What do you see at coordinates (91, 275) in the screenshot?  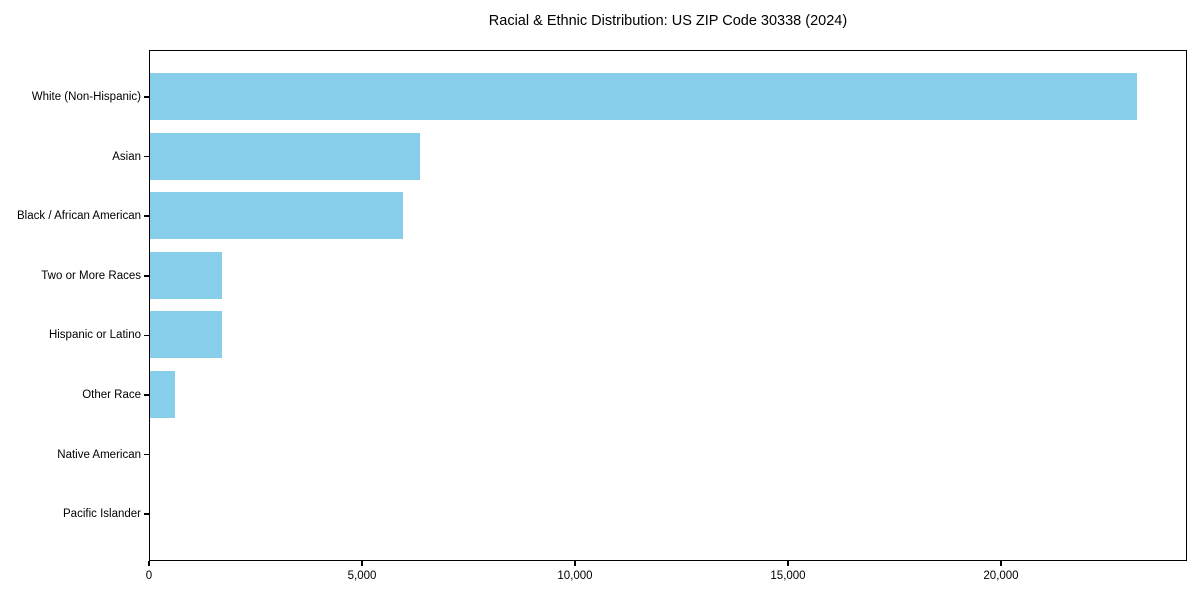 I see `y-tick-label: Two or More Races` at bounding box center [91, 275].